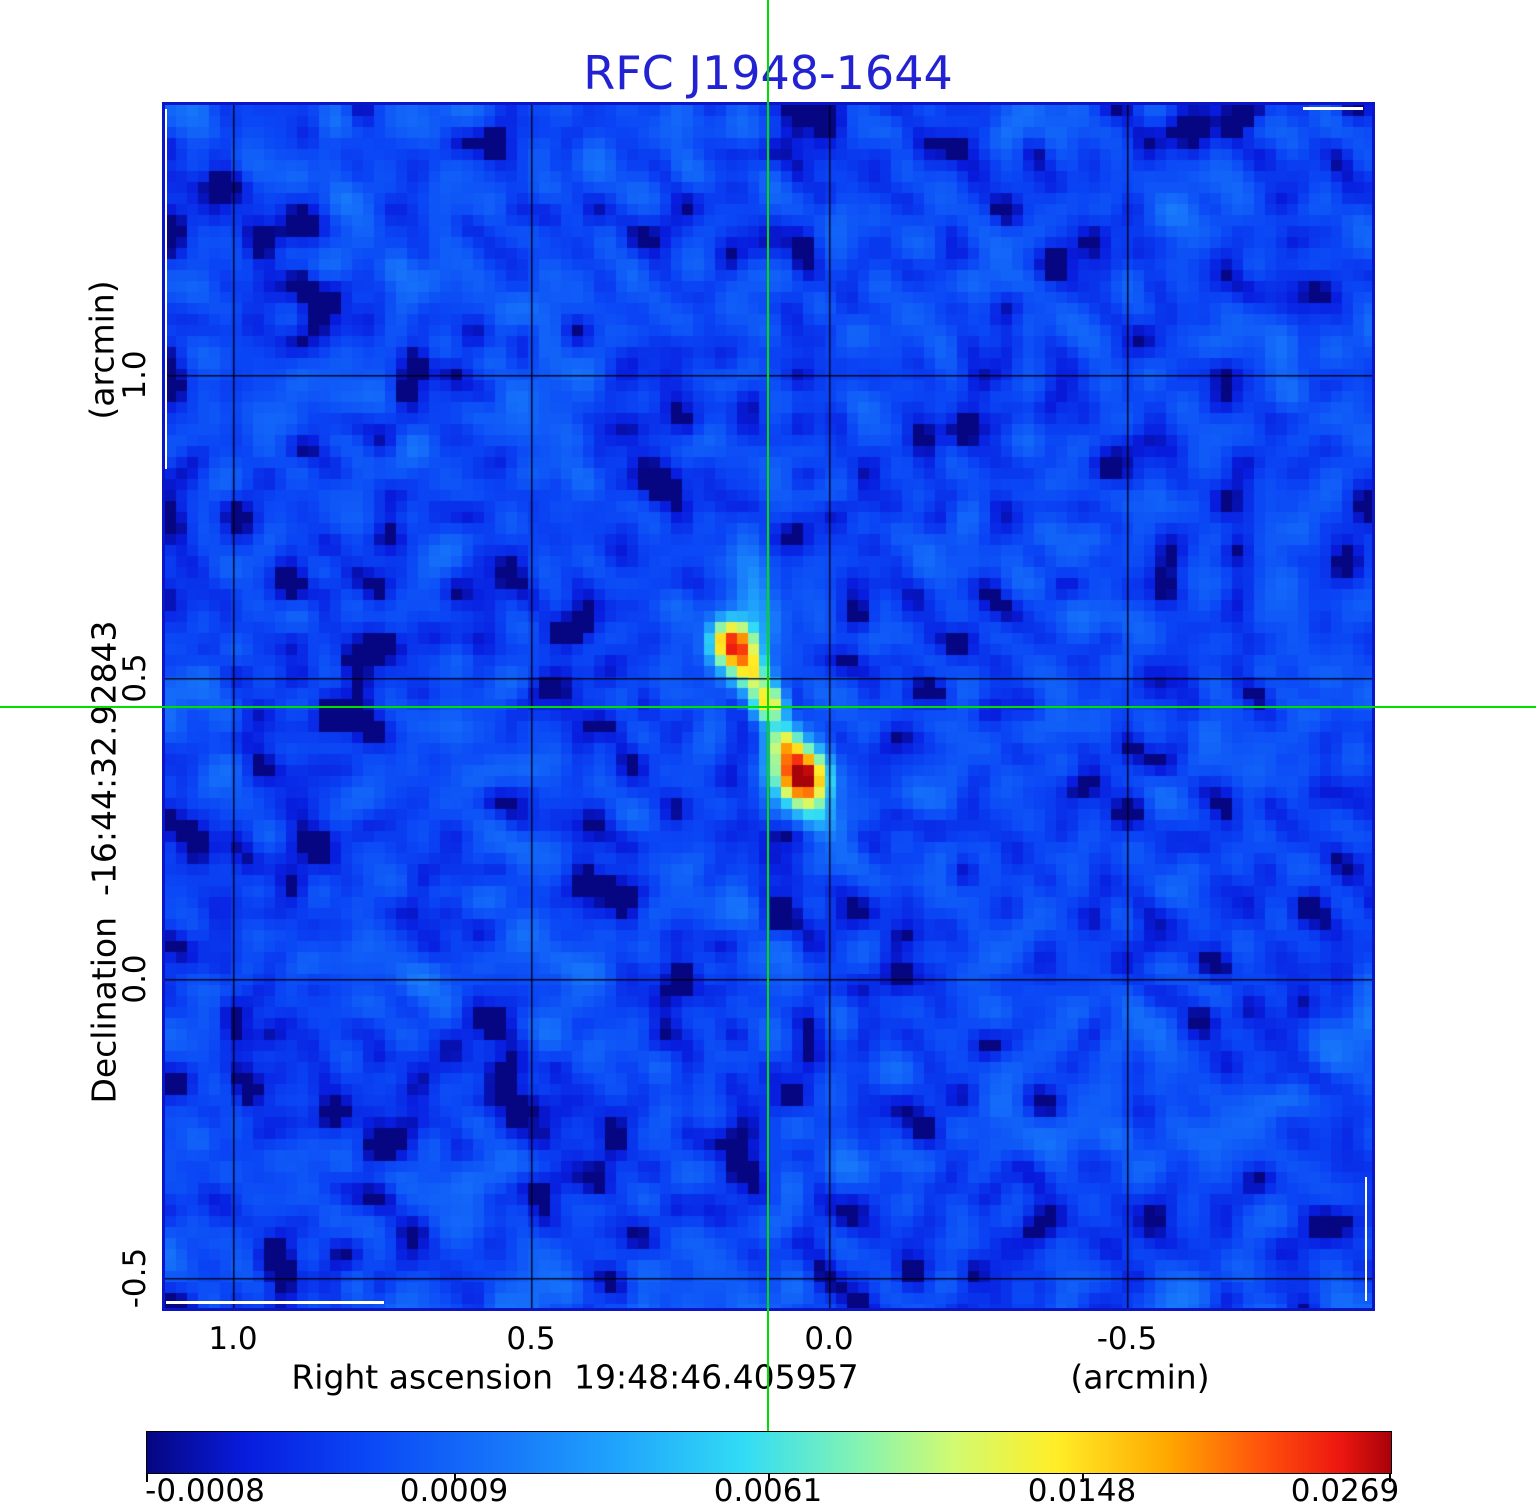  I want to click on blank-row-bottom-left, so click(275, 1302).